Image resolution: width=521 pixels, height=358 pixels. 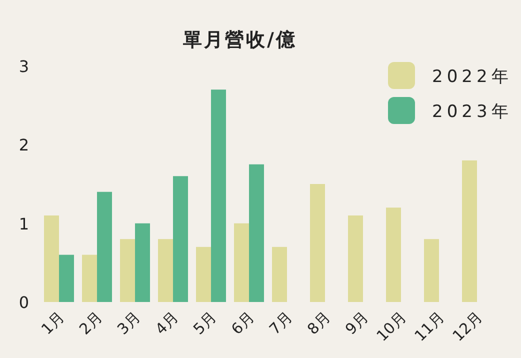 I want to click on x-tick-label: 3月, so click(x=129, y=323).